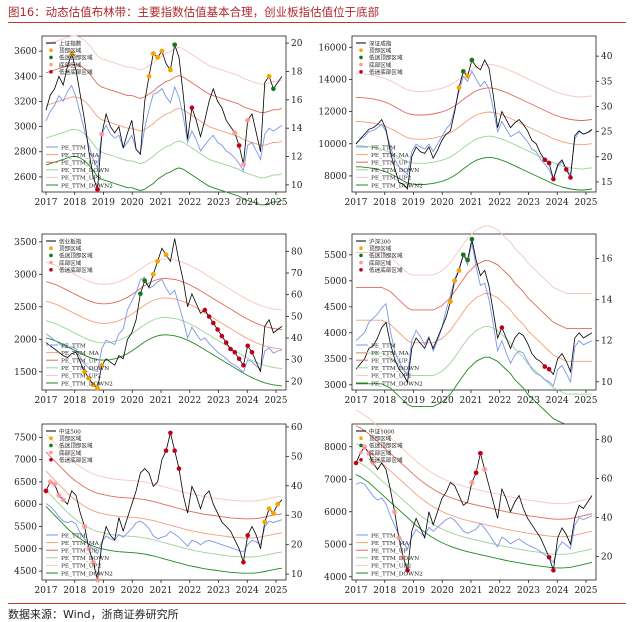 Image resolution: width=634 pixels, height=622 pixels. What do you see at coordinates (607, 158) in the screenshot?
I see `y-right-tick-label: 20` at bounding box center [607, 158].